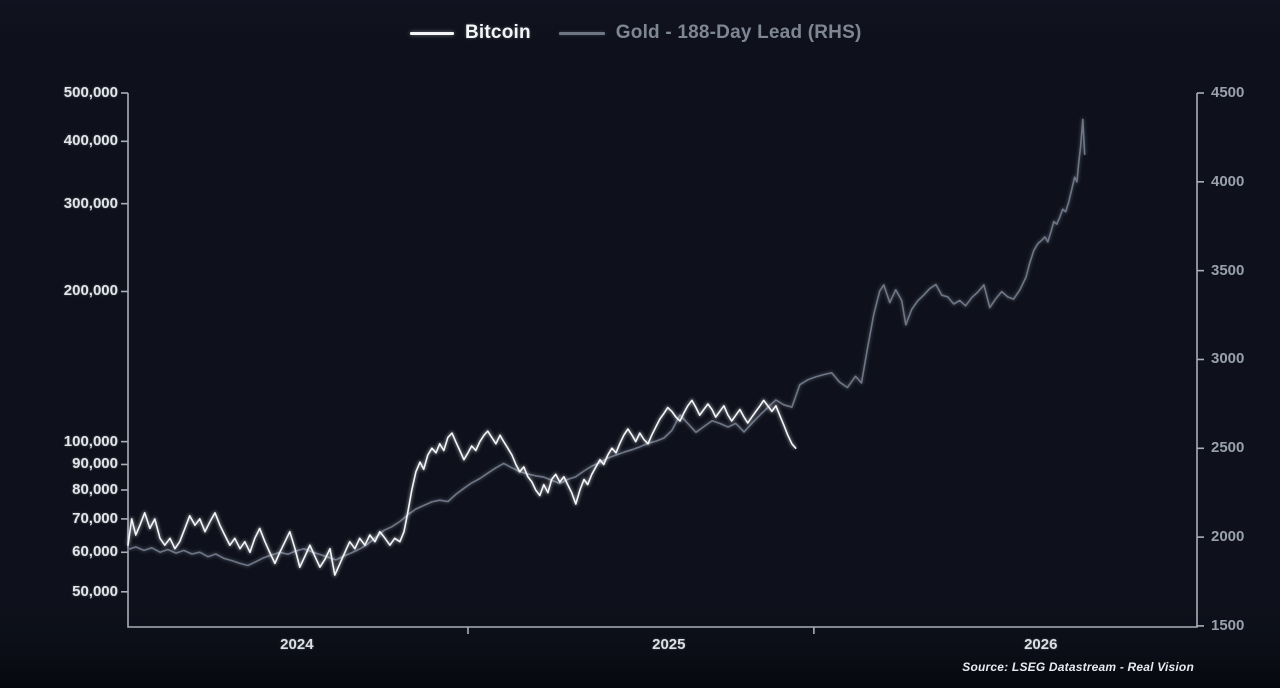 Image resolution: width=1280 pixels, height=688 pixels. Describe the element at coordinates (1228, 448) in the screenshot. I see `y-axis-right-tick-label: 2500` at that location.